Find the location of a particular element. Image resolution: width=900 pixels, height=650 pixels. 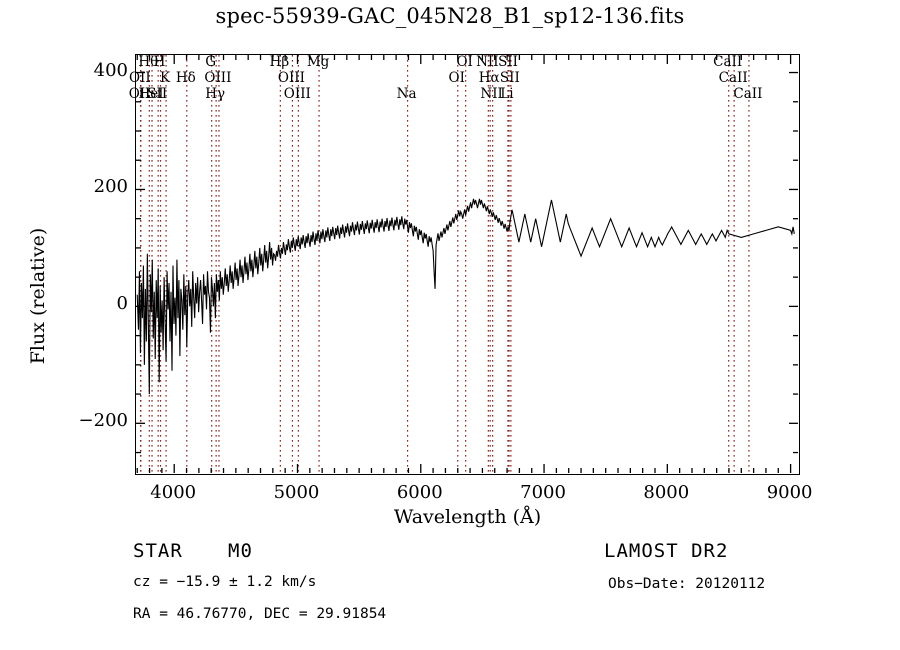

spectral-class: M0 is located at coordinates (240, 551).